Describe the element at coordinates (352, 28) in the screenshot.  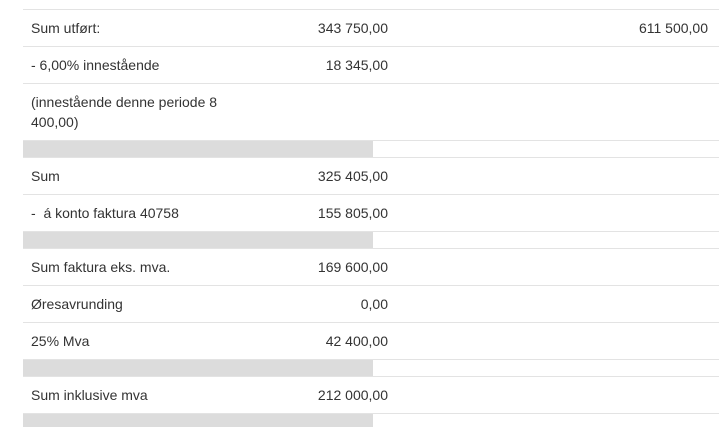
I see `row-amount: 343 750,00` at that location.